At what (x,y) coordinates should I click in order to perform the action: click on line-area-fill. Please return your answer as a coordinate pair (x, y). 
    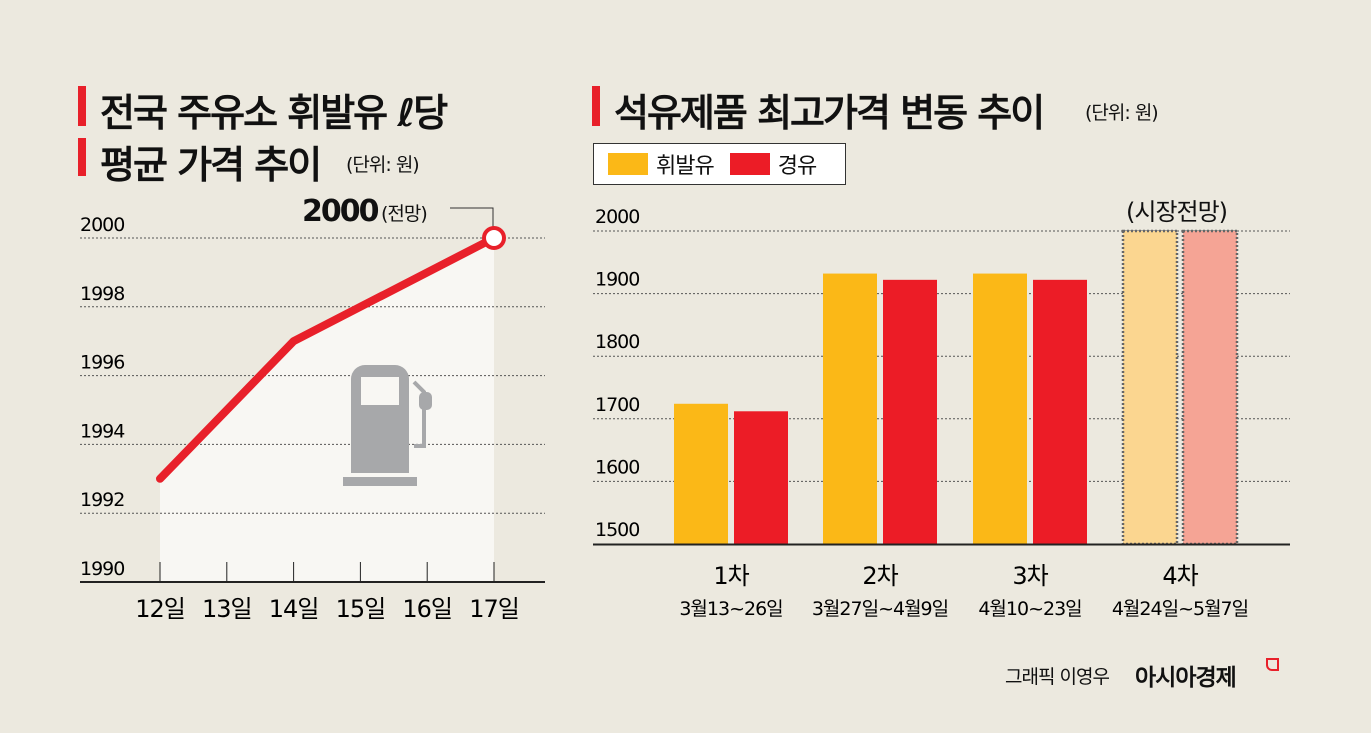
    Looking at the image, I should click on (327, 410).